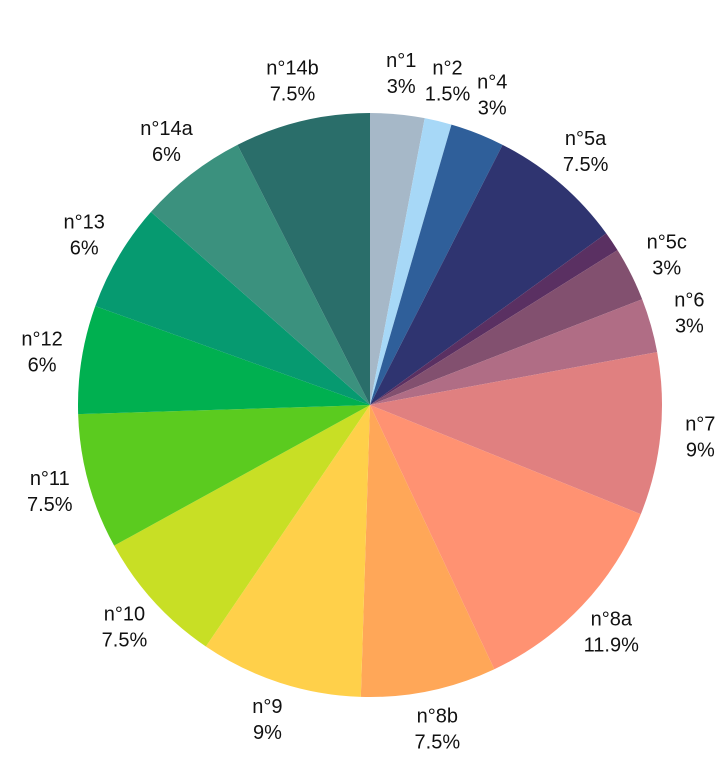 The image size is (726, 780). Describe the element at coordinates (612, 619) in the screenshot. I see `slice-label: n°8a` at that location.